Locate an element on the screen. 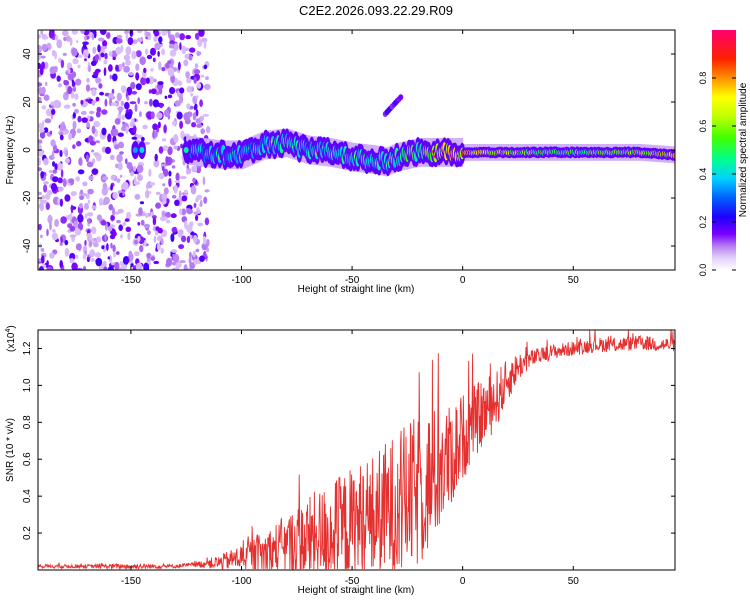 The image size is (750, 600). y-tick-label: 1.0 is located at coordinates (27, 385).